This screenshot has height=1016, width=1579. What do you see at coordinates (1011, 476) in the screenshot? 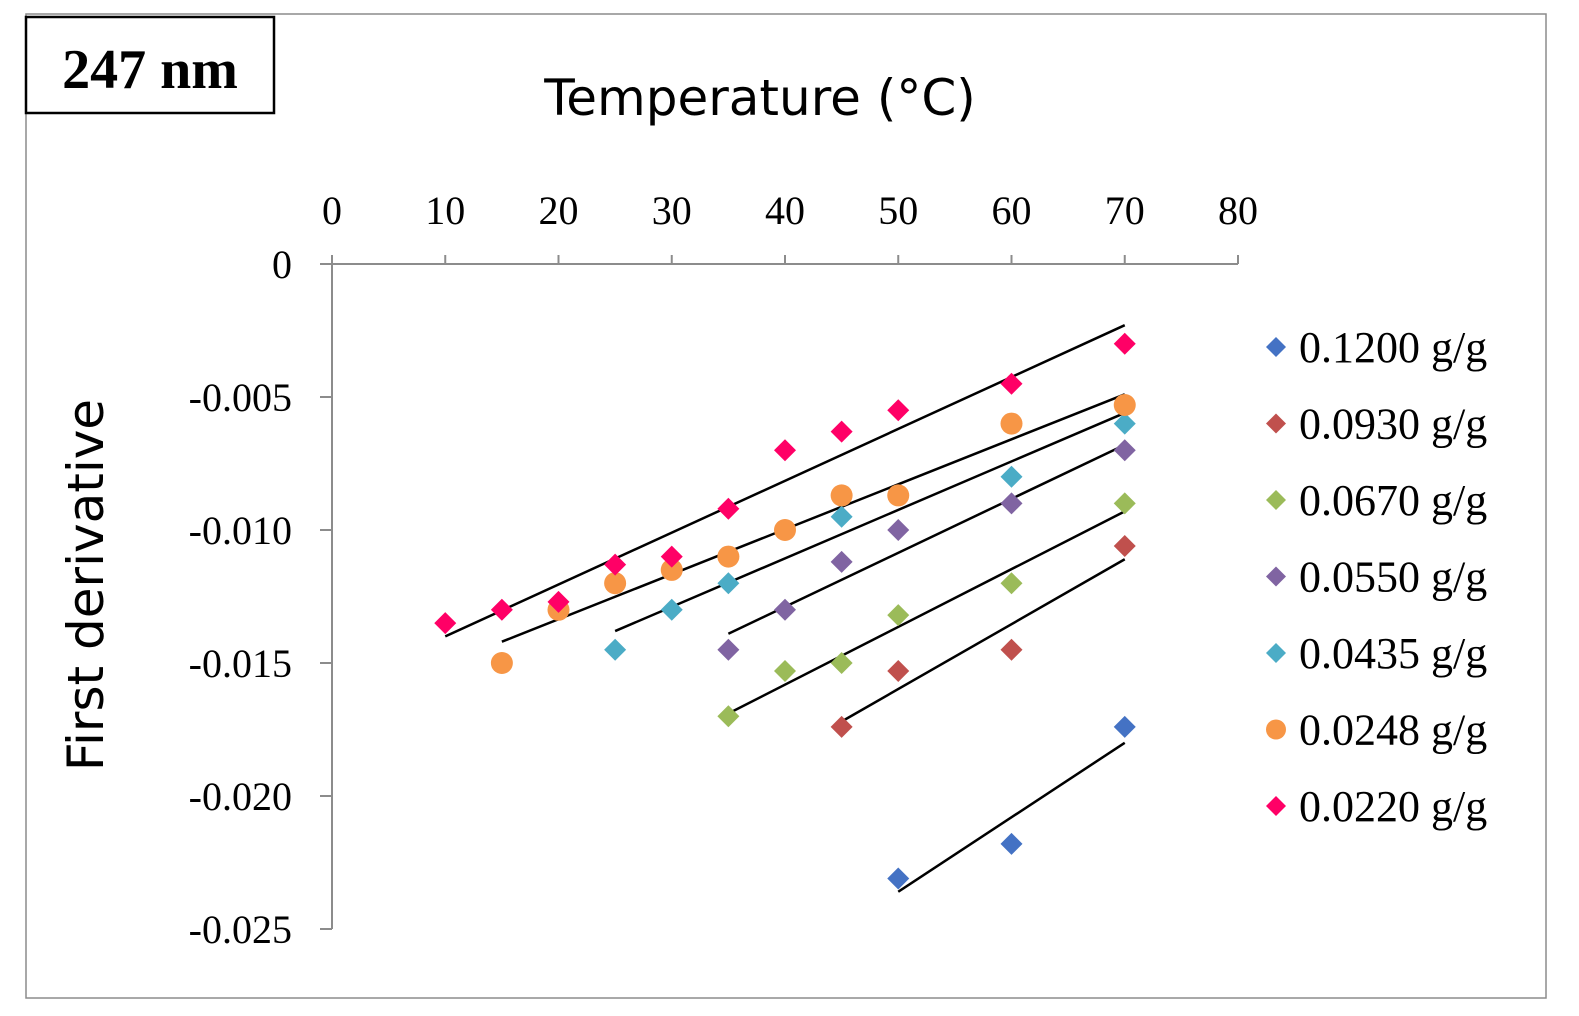
I see `data-point-0-0435-g-g-x60` at bounding box center [1011, 476].